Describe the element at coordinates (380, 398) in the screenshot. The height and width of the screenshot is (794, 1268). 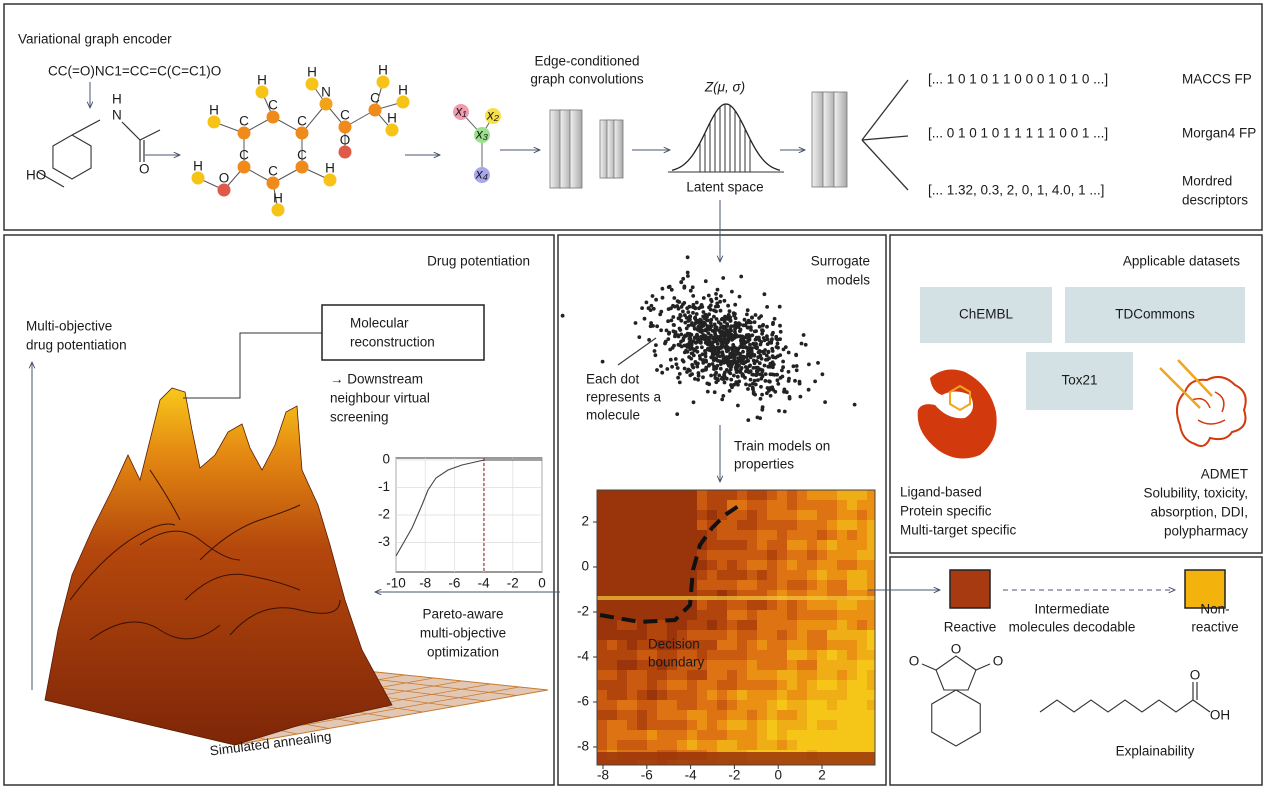
I see `downstream-label: neighbour virtual` at that location.